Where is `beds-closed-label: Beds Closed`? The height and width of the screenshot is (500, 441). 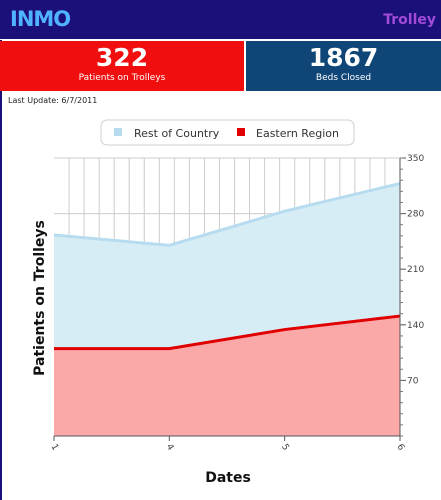 beds-closed-label: Beds Closed is located at coordinates (343, 78).